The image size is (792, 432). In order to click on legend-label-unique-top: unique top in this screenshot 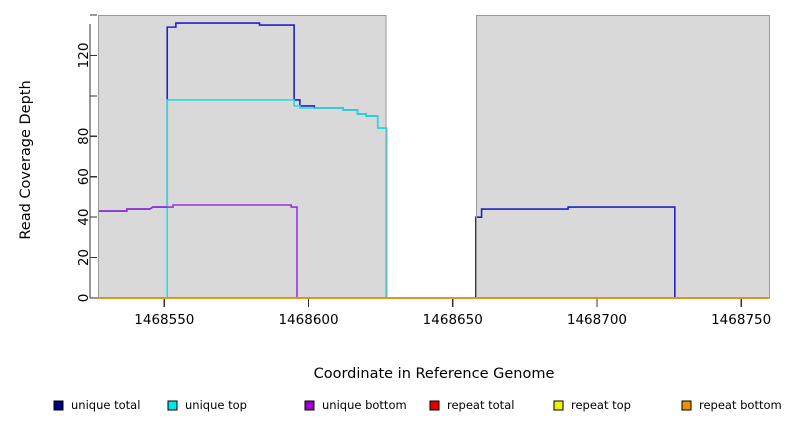, I will do `click(216, 405)`.